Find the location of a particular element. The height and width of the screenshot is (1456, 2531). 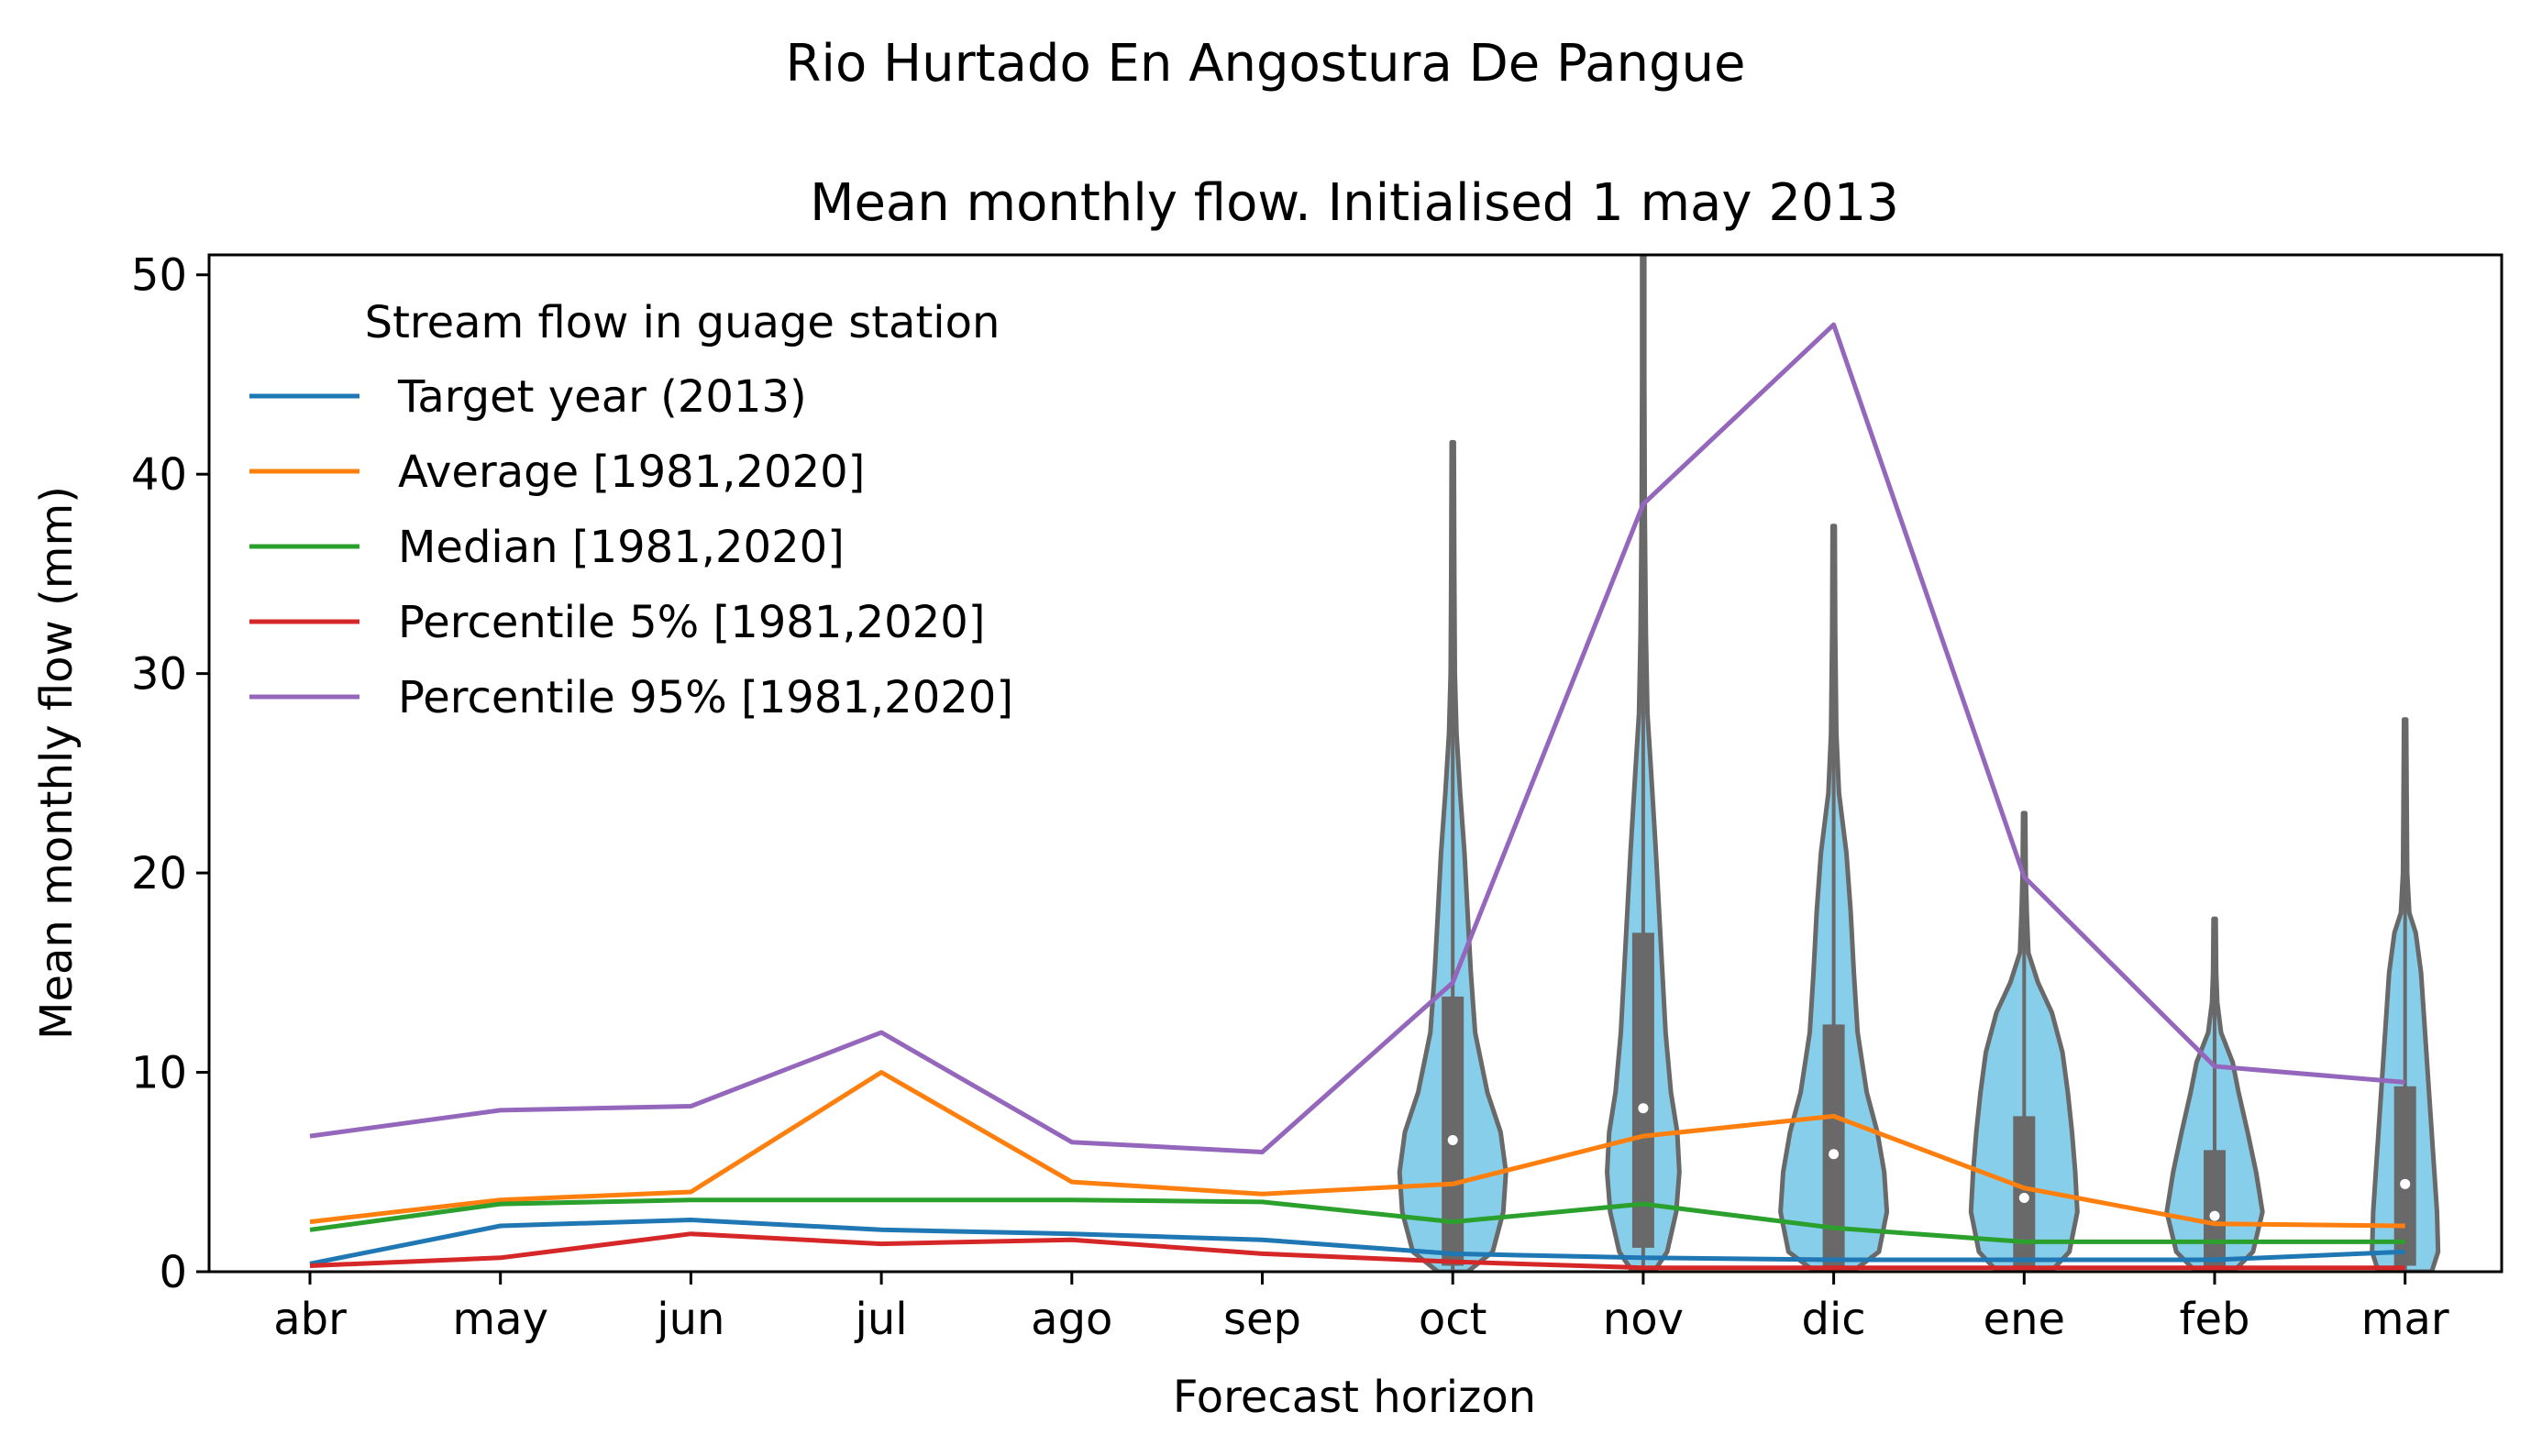

x-axis-ticks: abr may jun jul ago sep oct nov dic ene feb mar is located at coordinates (1361, 1308).